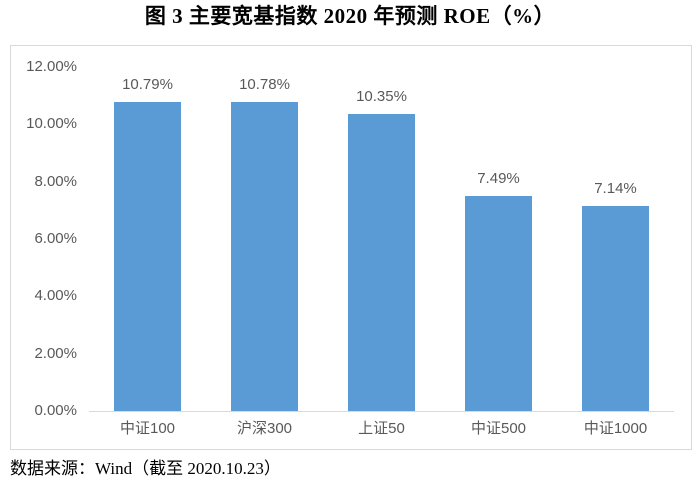  Describe the element at coordinates (147, 256) in the screenshot. I see `bar-中证100` at that location.